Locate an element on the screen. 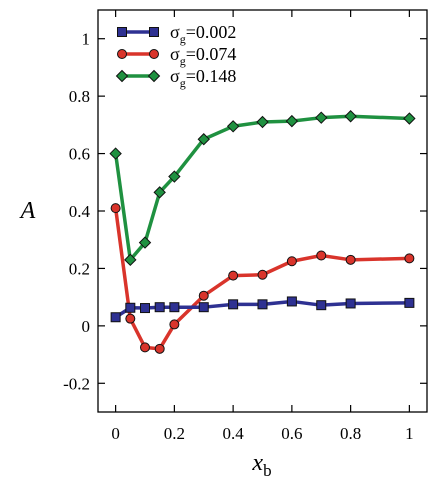 The image size is (436, 484). y-axis-title: A is located at coordinates (27, 211).